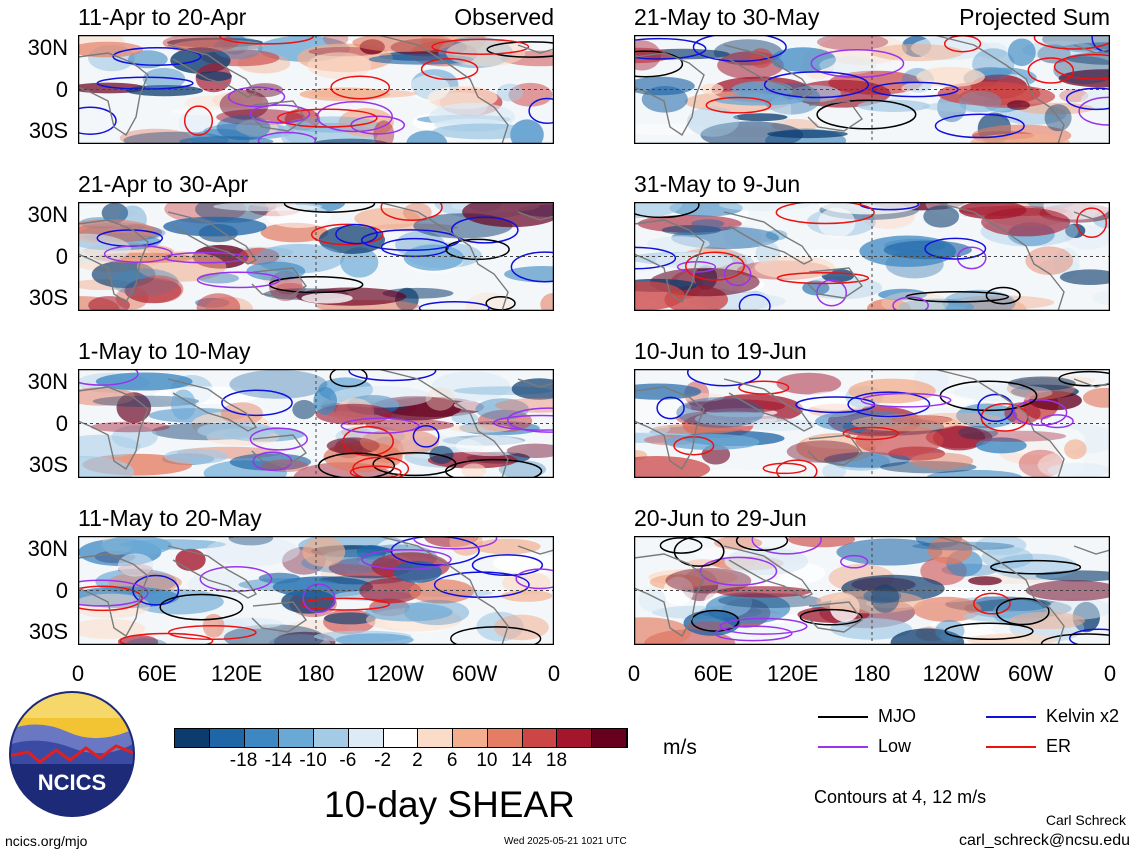  Describe the element at coordinates (163, 184) in the screenshot. I see `panel-title: 21-Apr to 30-Apr` at that location.